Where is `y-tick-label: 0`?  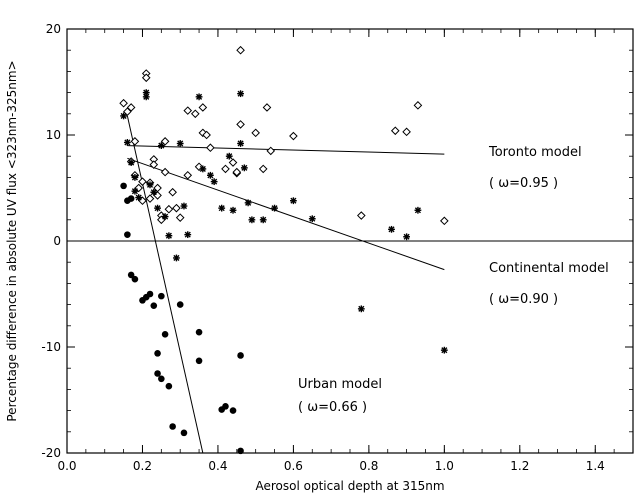
y-tick-label: 0 is located at coordinates (57, 241).